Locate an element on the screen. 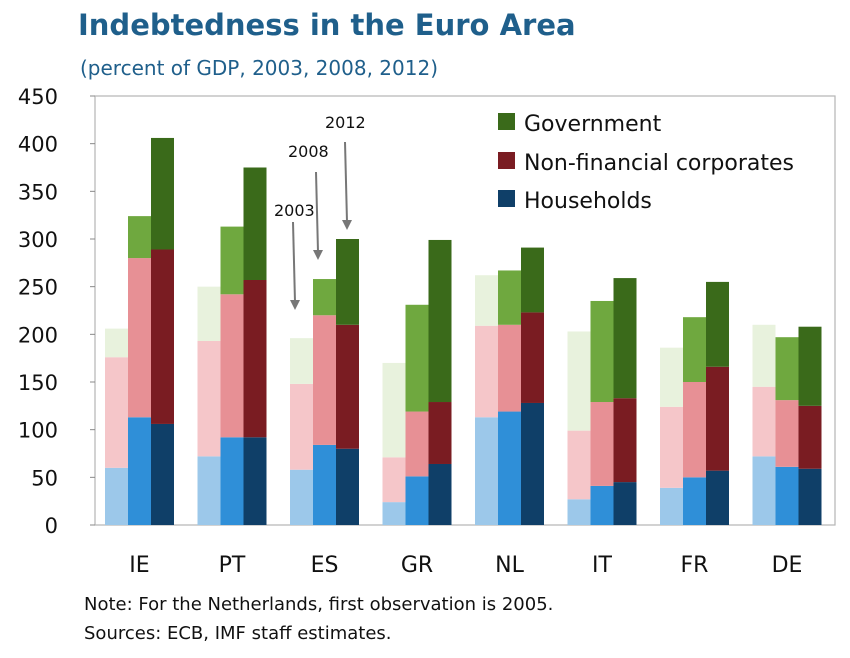  annotation-2003: 2003 is located at coordinates (294, 210).